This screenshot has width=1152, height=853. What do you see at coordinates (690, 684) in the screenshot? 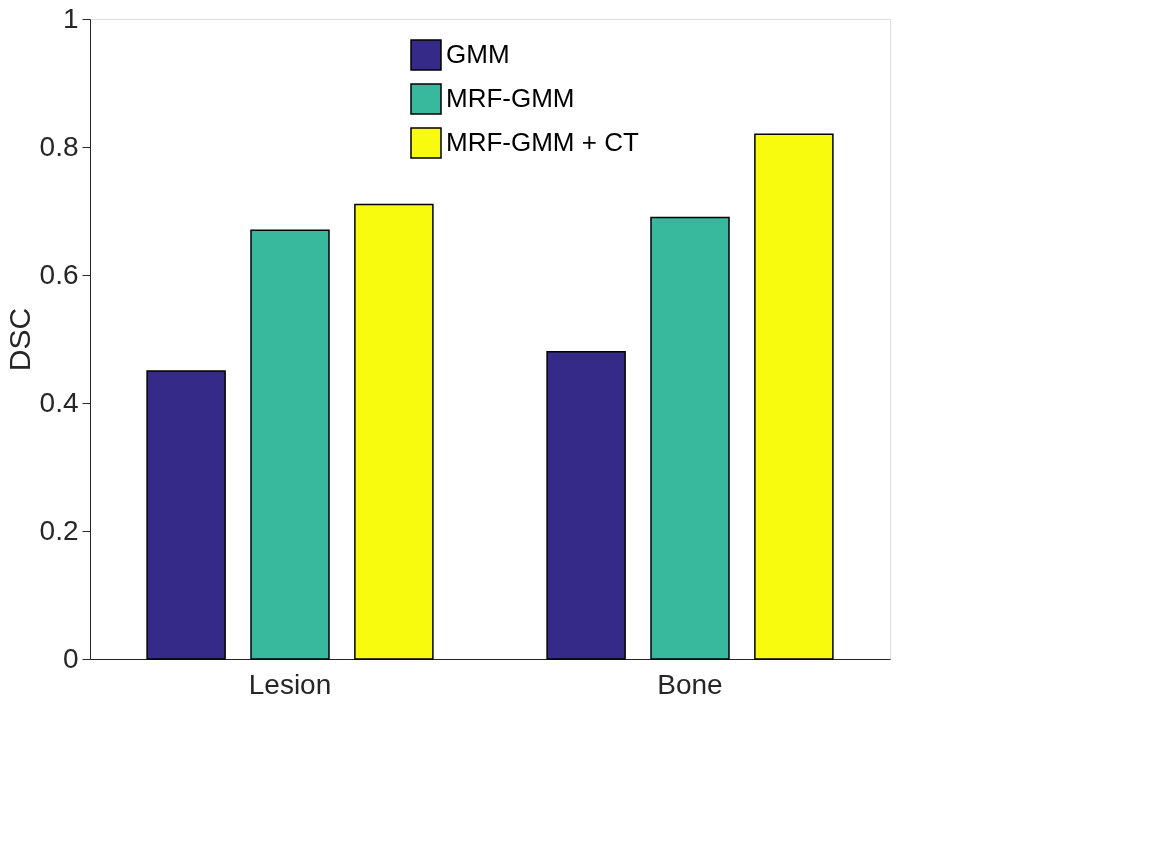
I see `x-tick-label: Bone` at bounding box center [690, 684].